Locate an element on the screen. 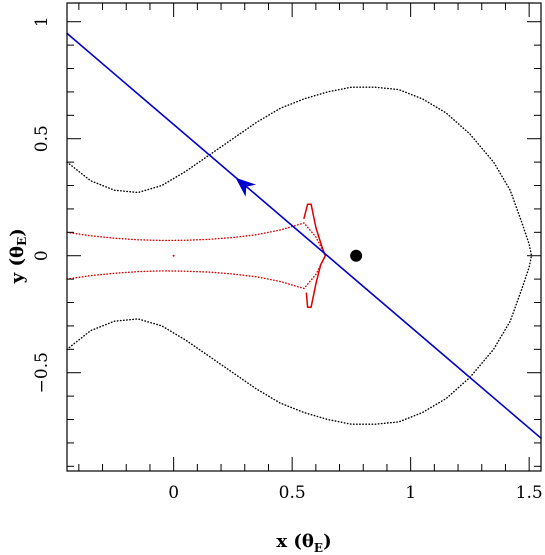 The image size is (545, 555). y-tick-label: 1 is located at coordinates (42, 21).